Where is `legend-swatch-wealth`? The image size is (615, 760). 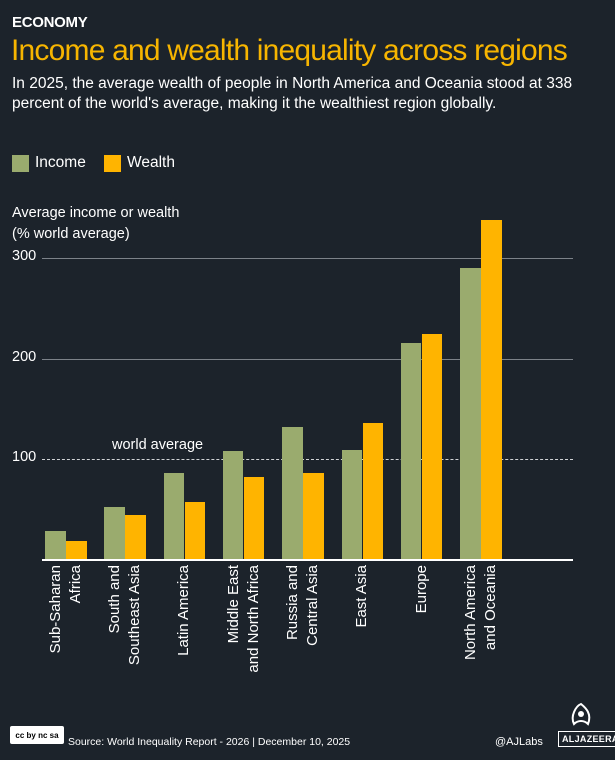
legend-swatch-wealth is located at coordinates (112, 163).